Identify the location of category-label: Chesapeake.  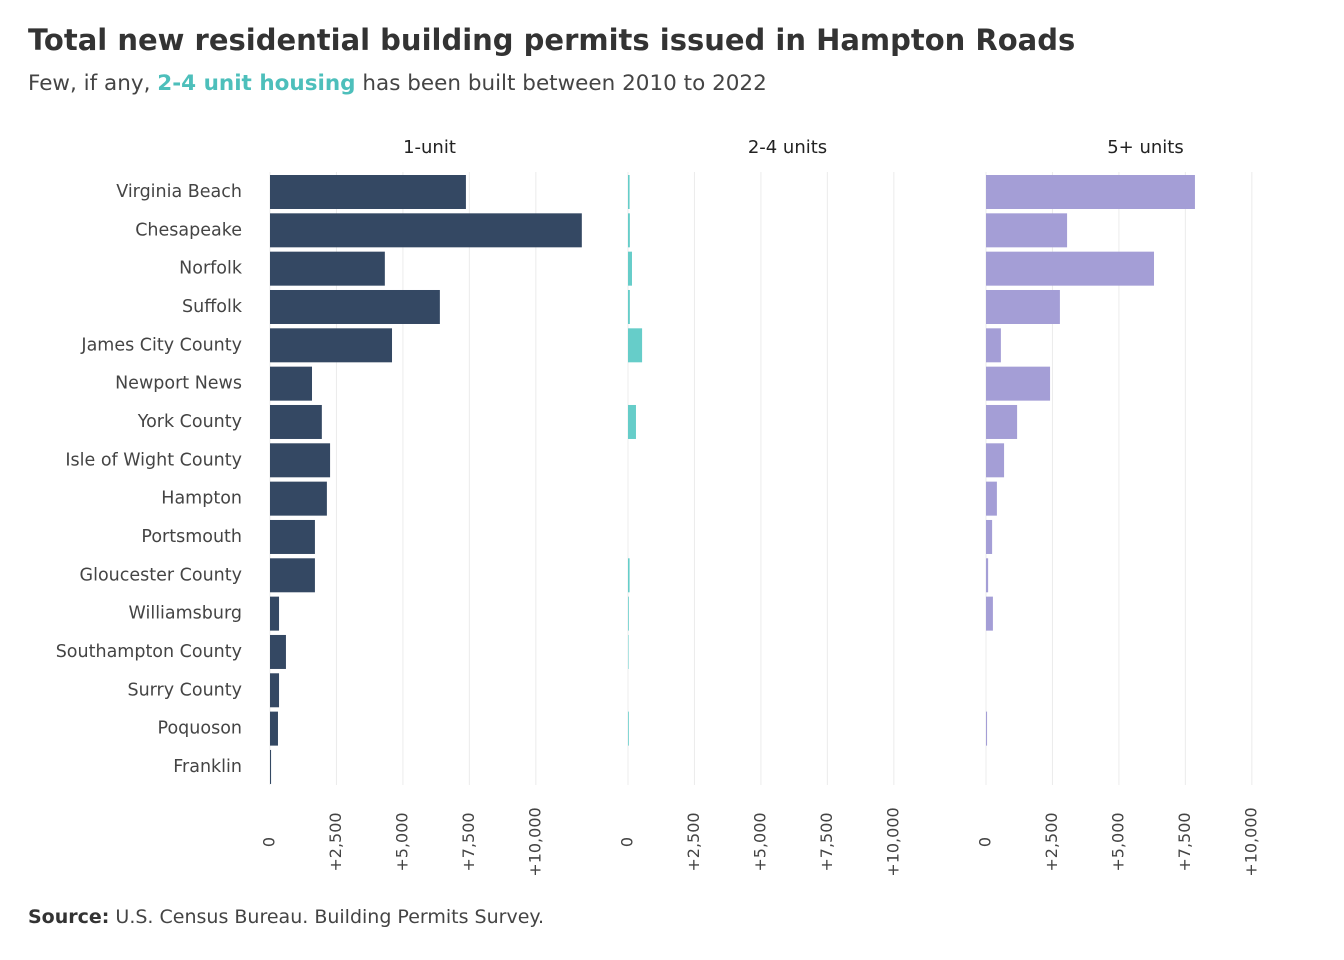
(188, 230).